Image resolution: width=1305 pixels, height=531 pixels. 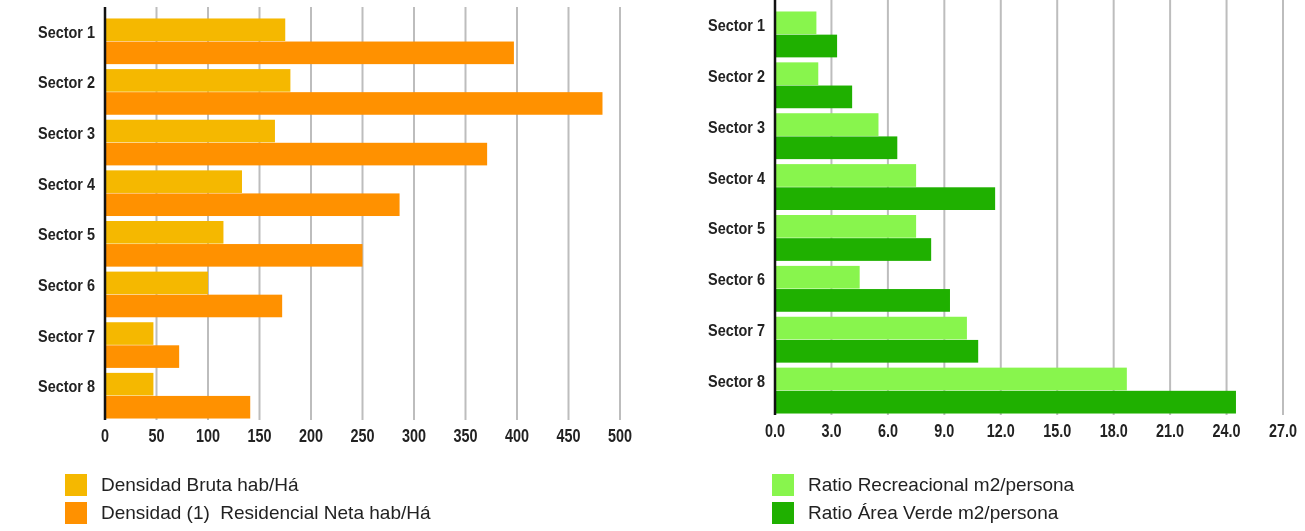 I want to click on x-tick-label: 150, so click(x=259, y=435).